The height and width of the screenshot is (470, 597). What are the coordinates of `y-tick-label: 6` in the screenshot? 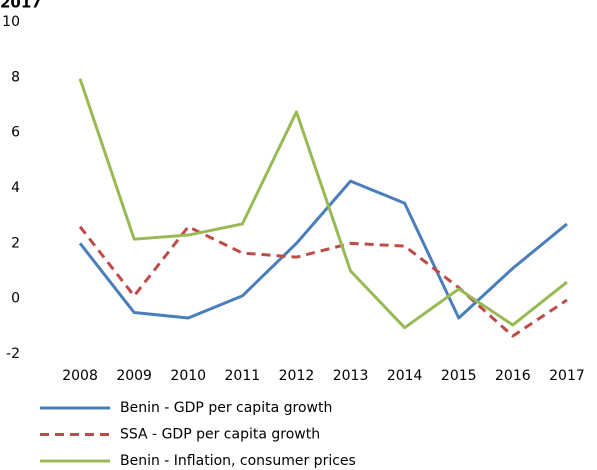 It's located at (15, 133).